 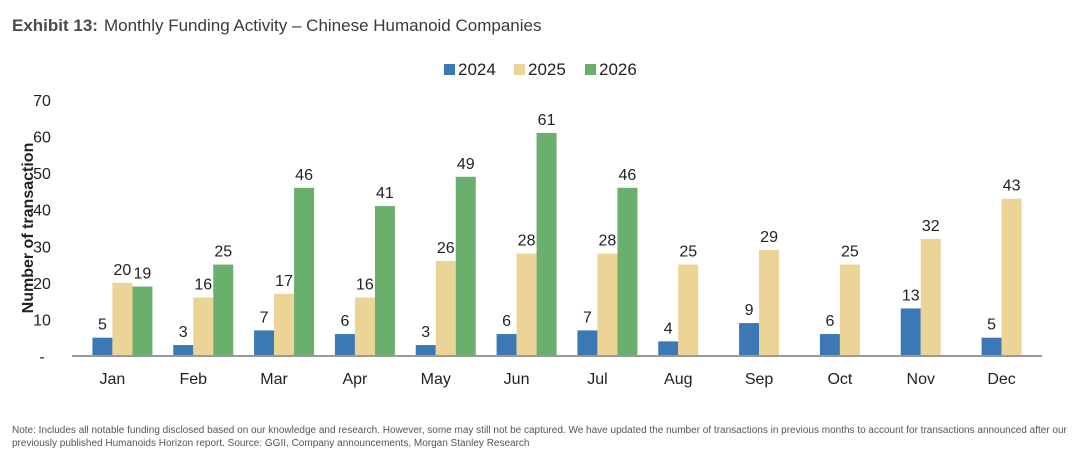 What do you see at coordinates (384, 281) in the screenshot?
I see `bar-2026-apr` at bounding box center [384, 281].